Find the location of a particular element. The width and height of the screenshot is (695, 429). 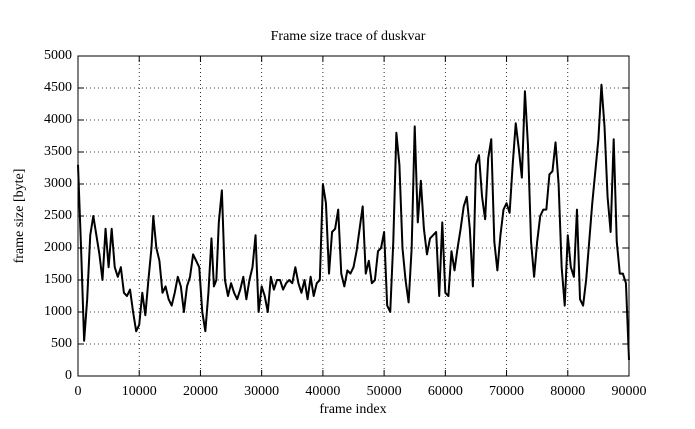

y-tick-label: 1500 is located at coordinates (58, 279).